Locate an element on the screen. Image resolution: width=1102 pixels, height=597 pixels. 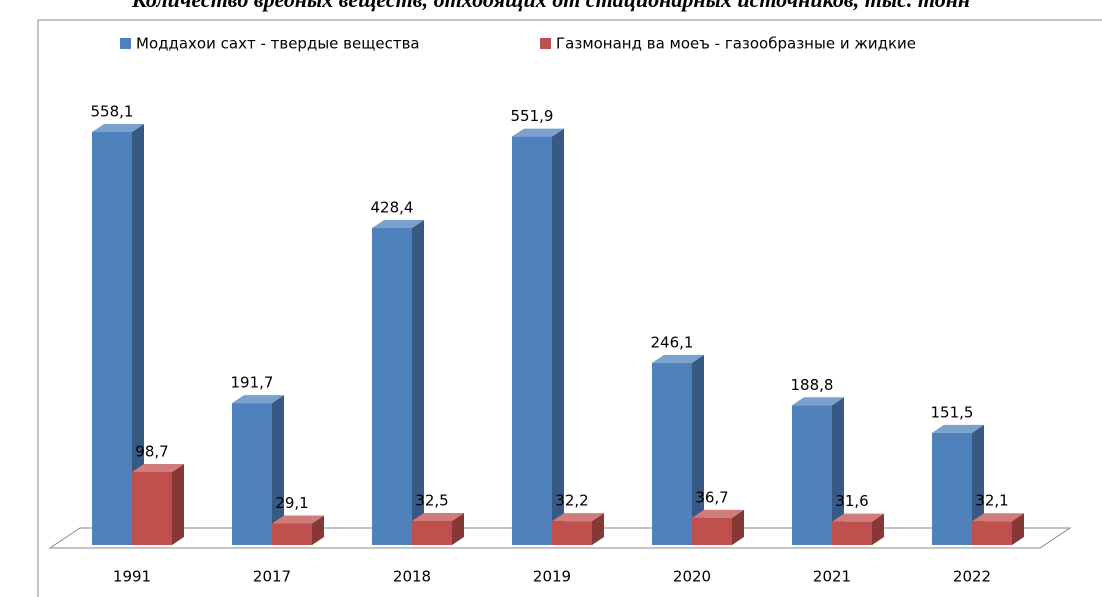
data-label: 558,1 is located at coordinates (112, 112).